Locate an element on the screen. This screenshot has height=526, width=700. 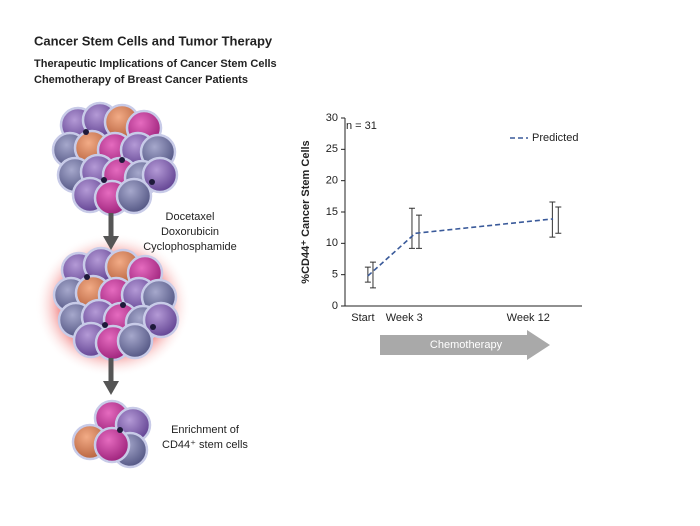
phase-arrow-label: Chemotherapy is located at coordinates (466, 345).